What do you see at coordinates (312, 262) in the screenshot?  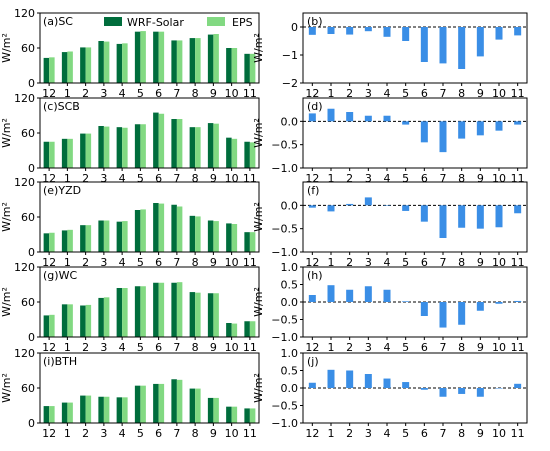 I see `rx-tick-label-2-0: 12` at bounding box center [312, 262].